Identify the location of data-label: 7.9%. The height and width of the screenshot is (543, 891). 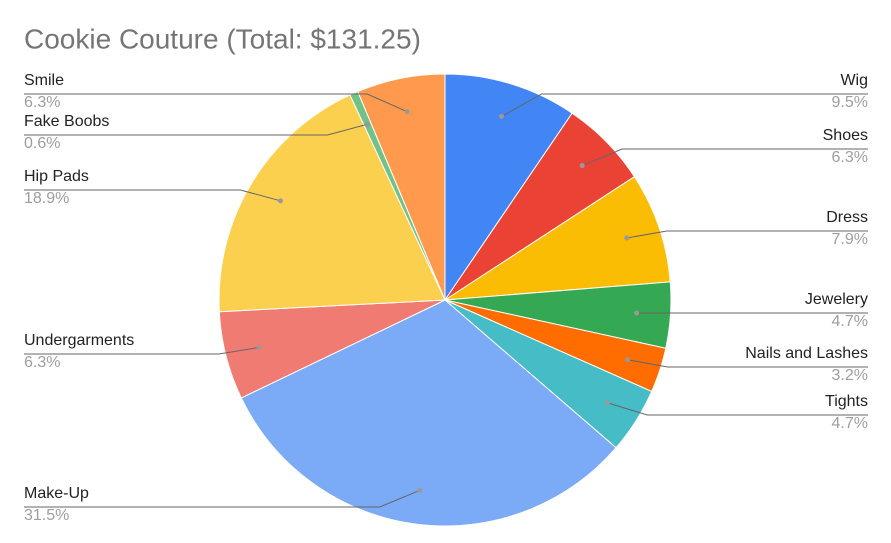
(850, 239).